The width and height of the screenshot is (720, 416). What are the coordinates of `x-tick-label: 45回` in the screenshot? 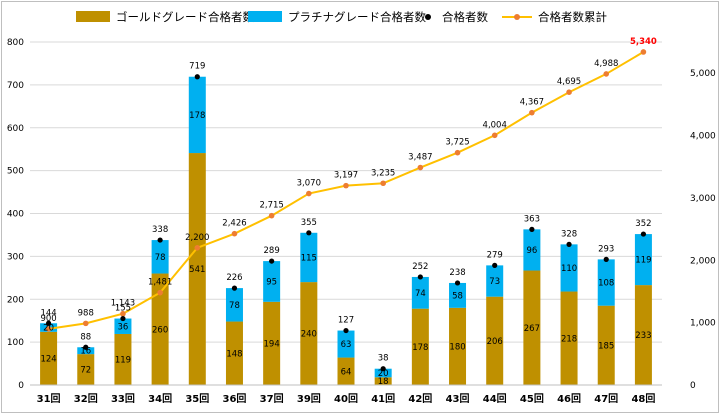 It's located at (532, 399).